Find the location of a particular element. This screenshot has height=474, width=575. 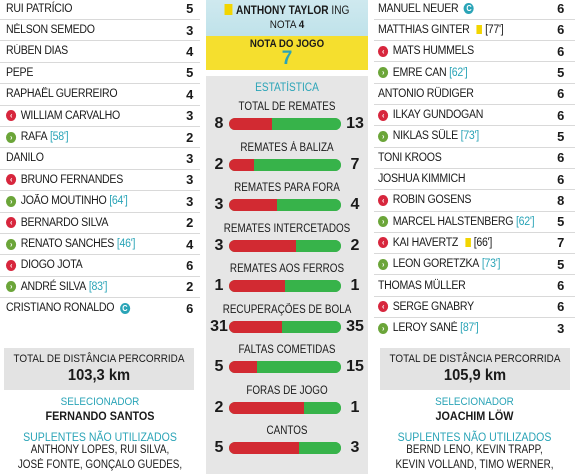

stat-away-value: 1 is located at coordinates (355, 285).